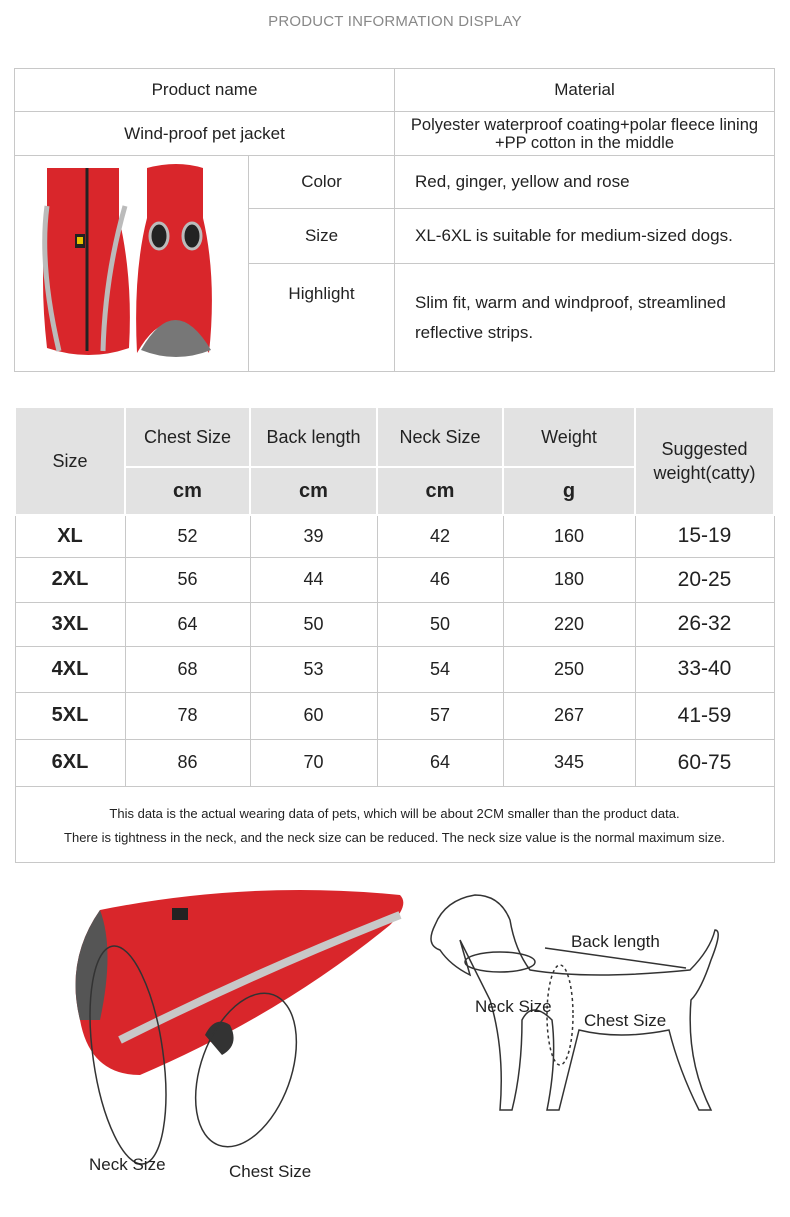 The width and height of the screenshot is (790, 1217). I want to click on value-cell: 345, so click(569, 762).